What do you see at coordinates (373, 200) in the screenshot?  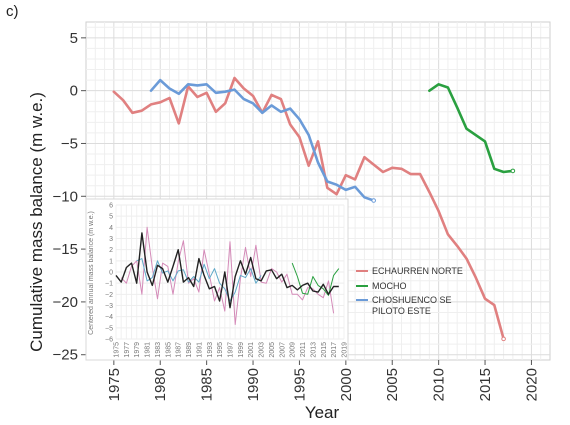 I see `series-end-point-choshuenco-se-piloto-este` at bounding box center [373, 200].